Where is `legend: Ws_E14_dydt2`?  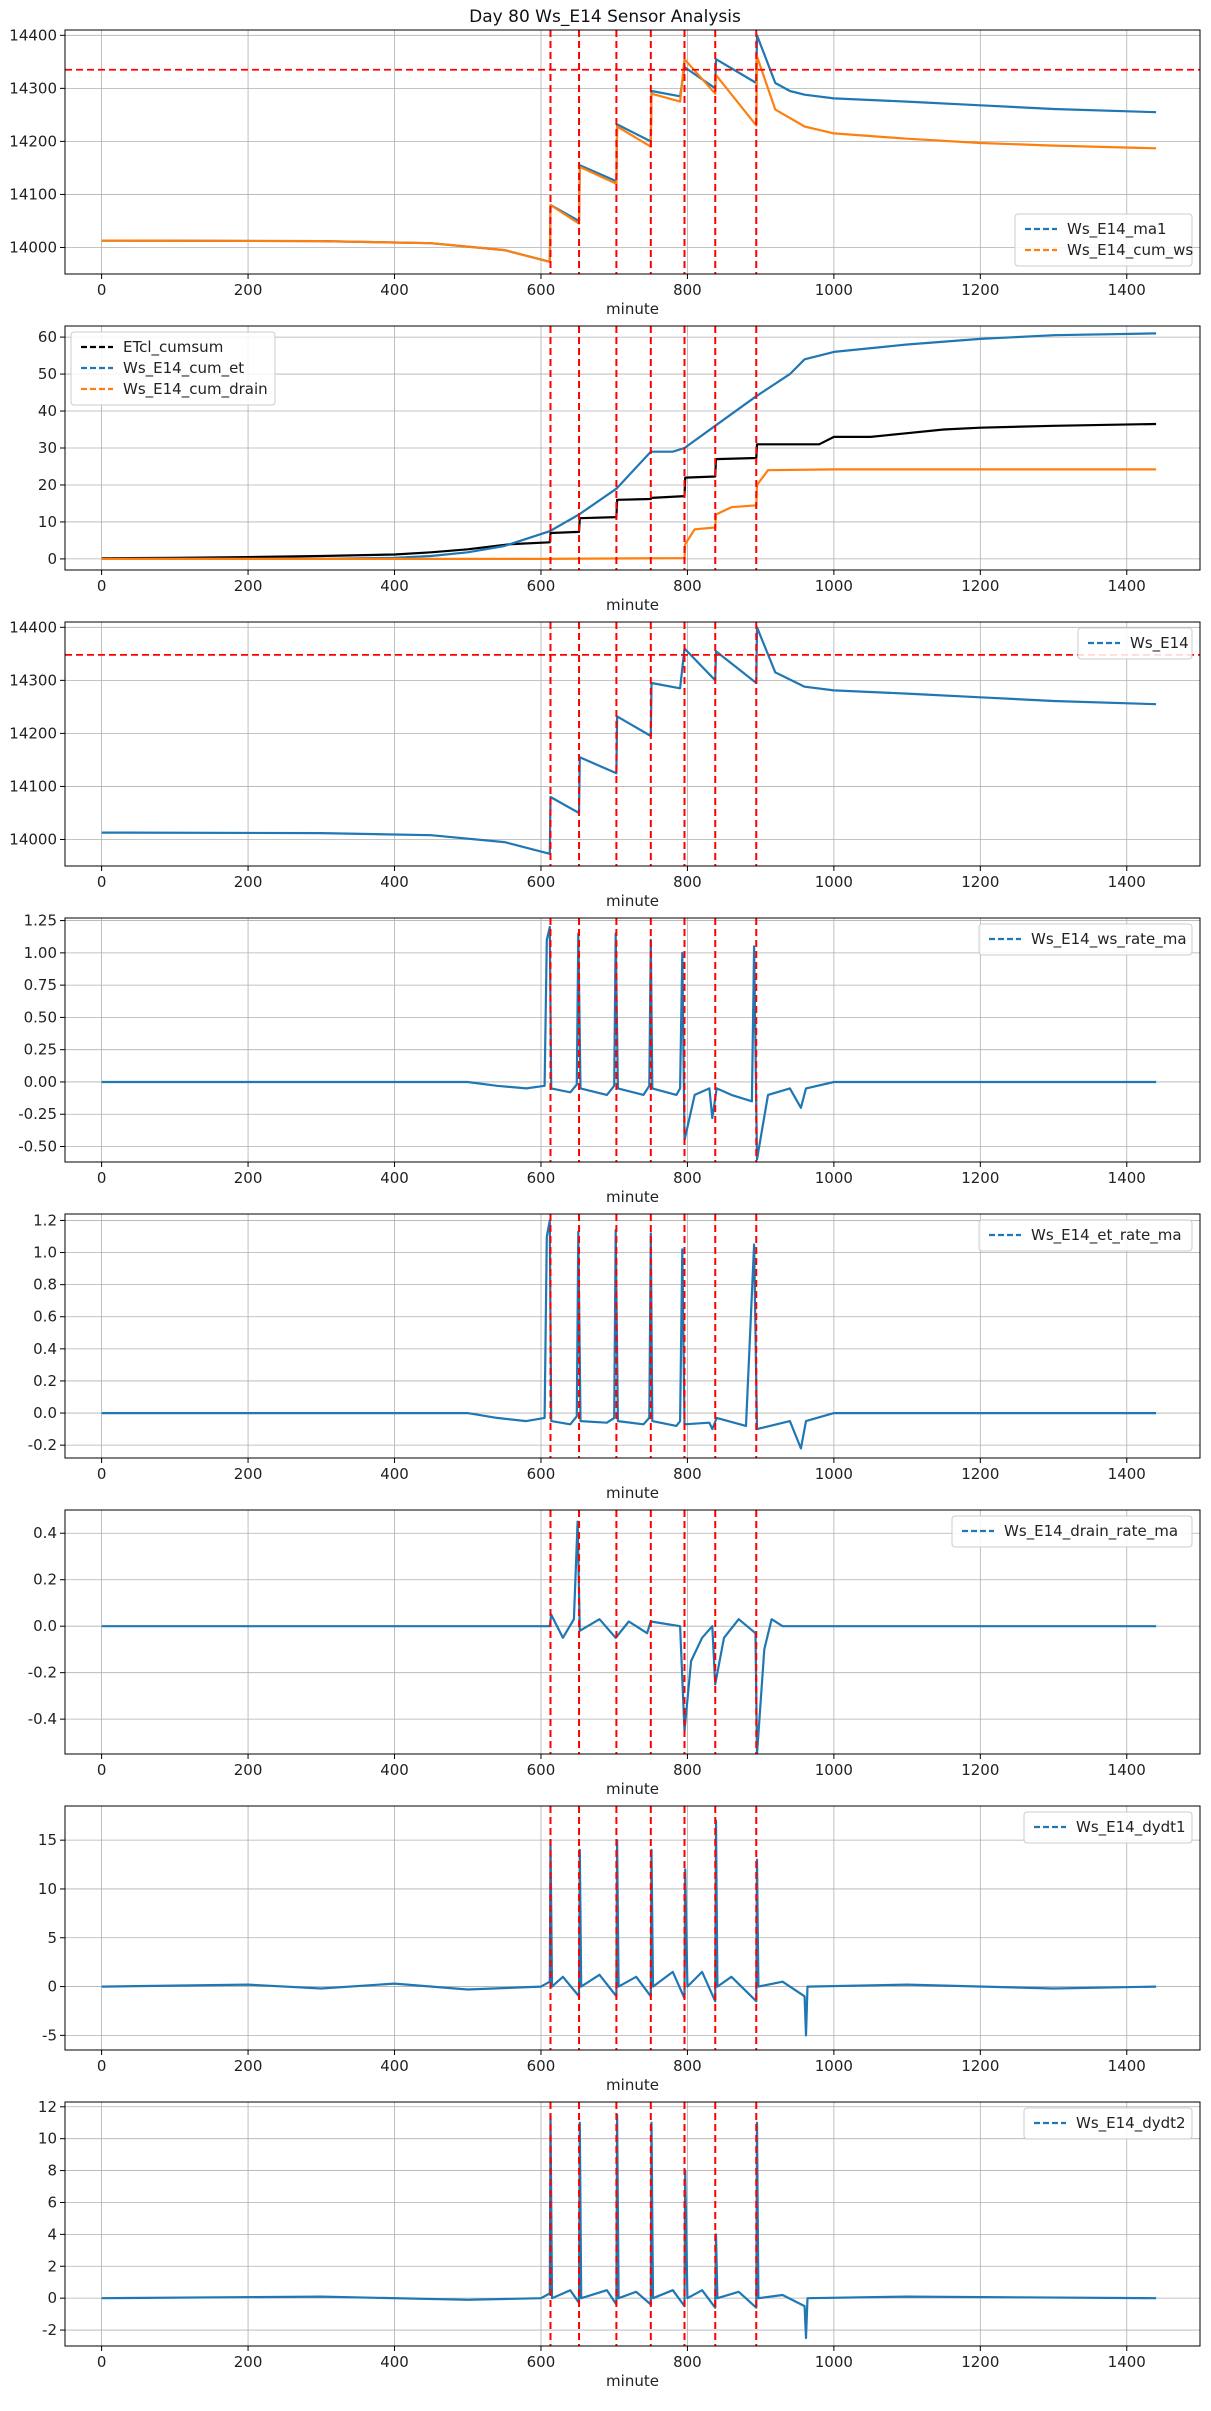 legend: Ws_E14_dydt2 is located at coordinates (1108, 2123).